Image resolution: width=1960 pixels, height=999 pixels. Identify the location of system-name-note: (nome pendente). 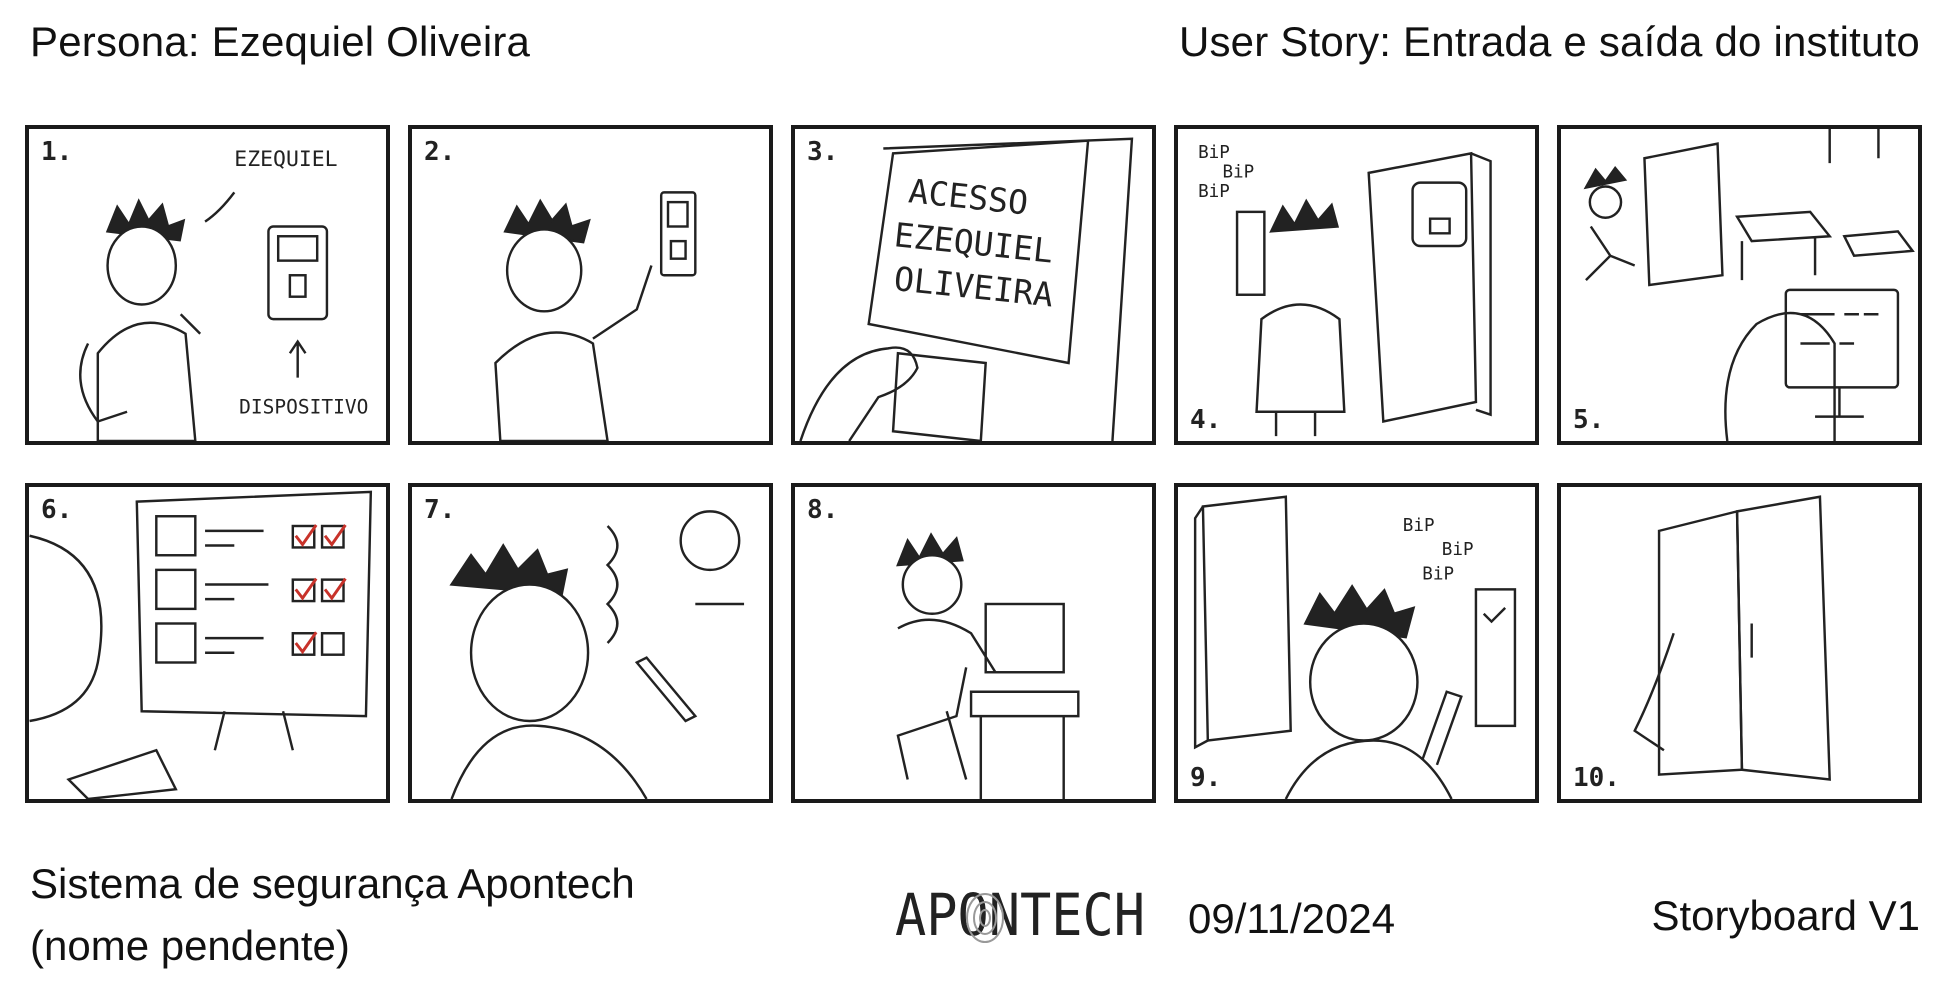
(190, 945).